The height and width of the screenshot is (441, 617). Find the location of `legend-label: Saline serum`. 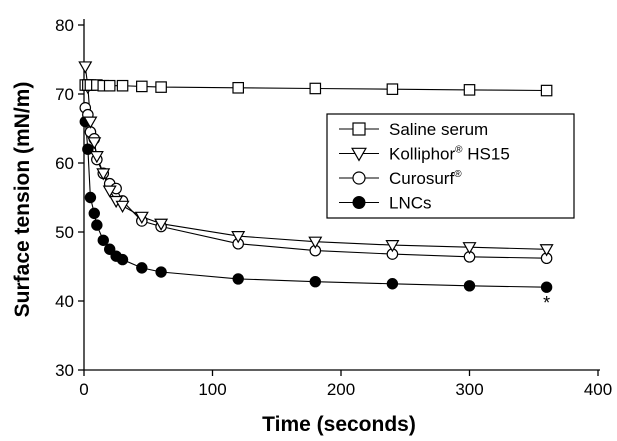

legend-label: Saline serum is located at coordinates (438, 129).